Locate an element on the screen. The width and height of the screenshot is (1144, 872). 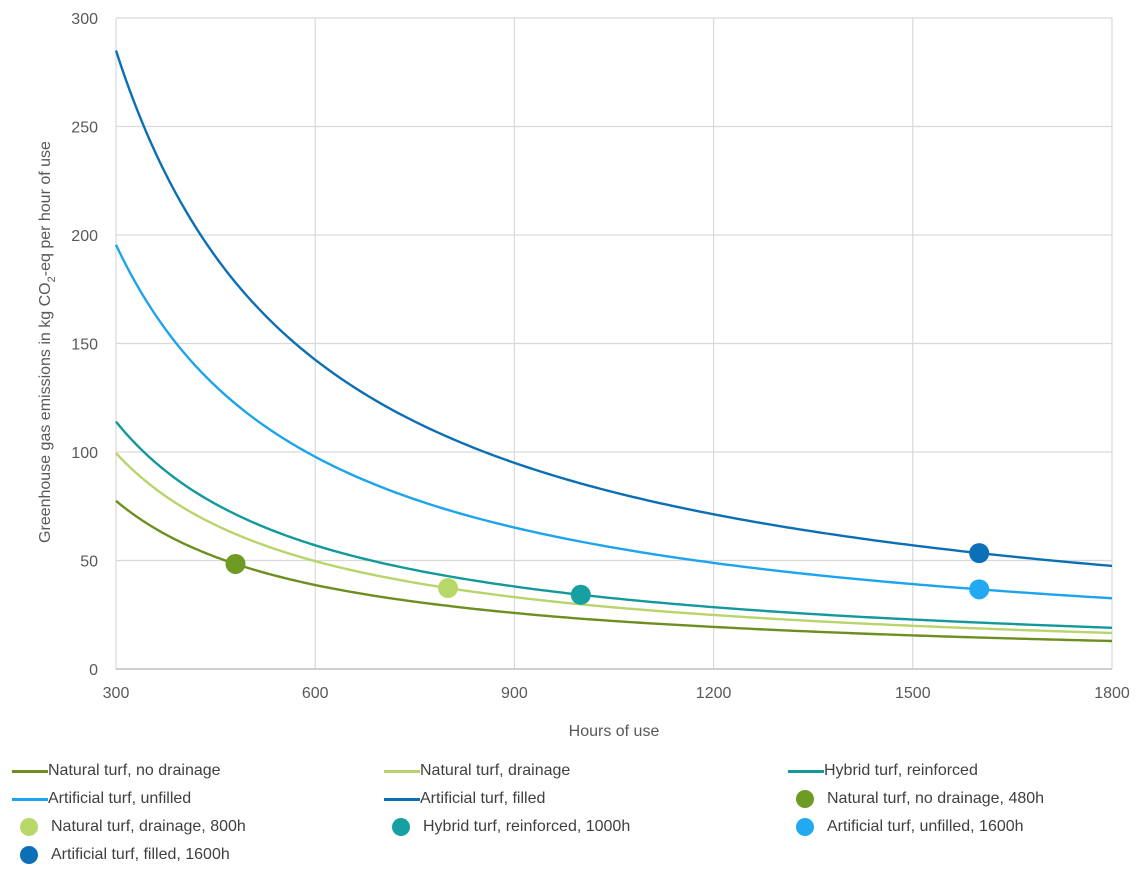
marker-points is located at coordinates (607, 574).